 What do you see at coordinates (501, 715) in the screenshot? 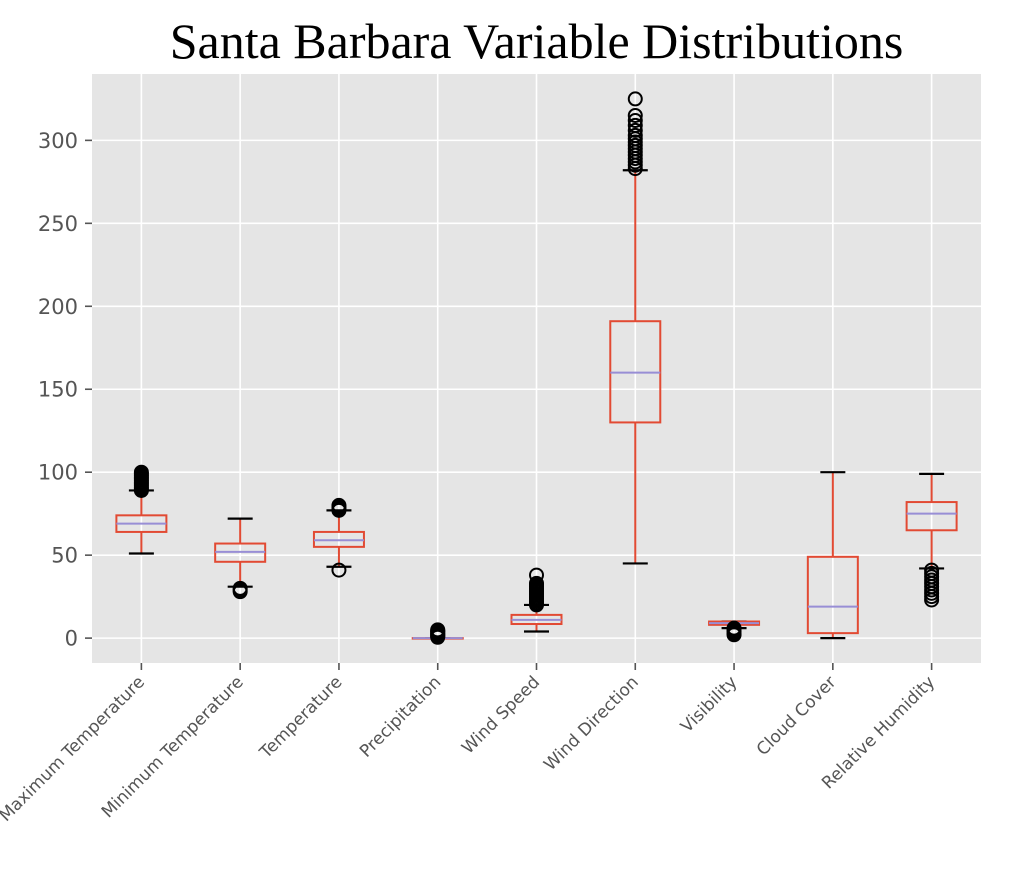
I see `x-tick-label: Wind Speed` at bounding box center [501, 715].